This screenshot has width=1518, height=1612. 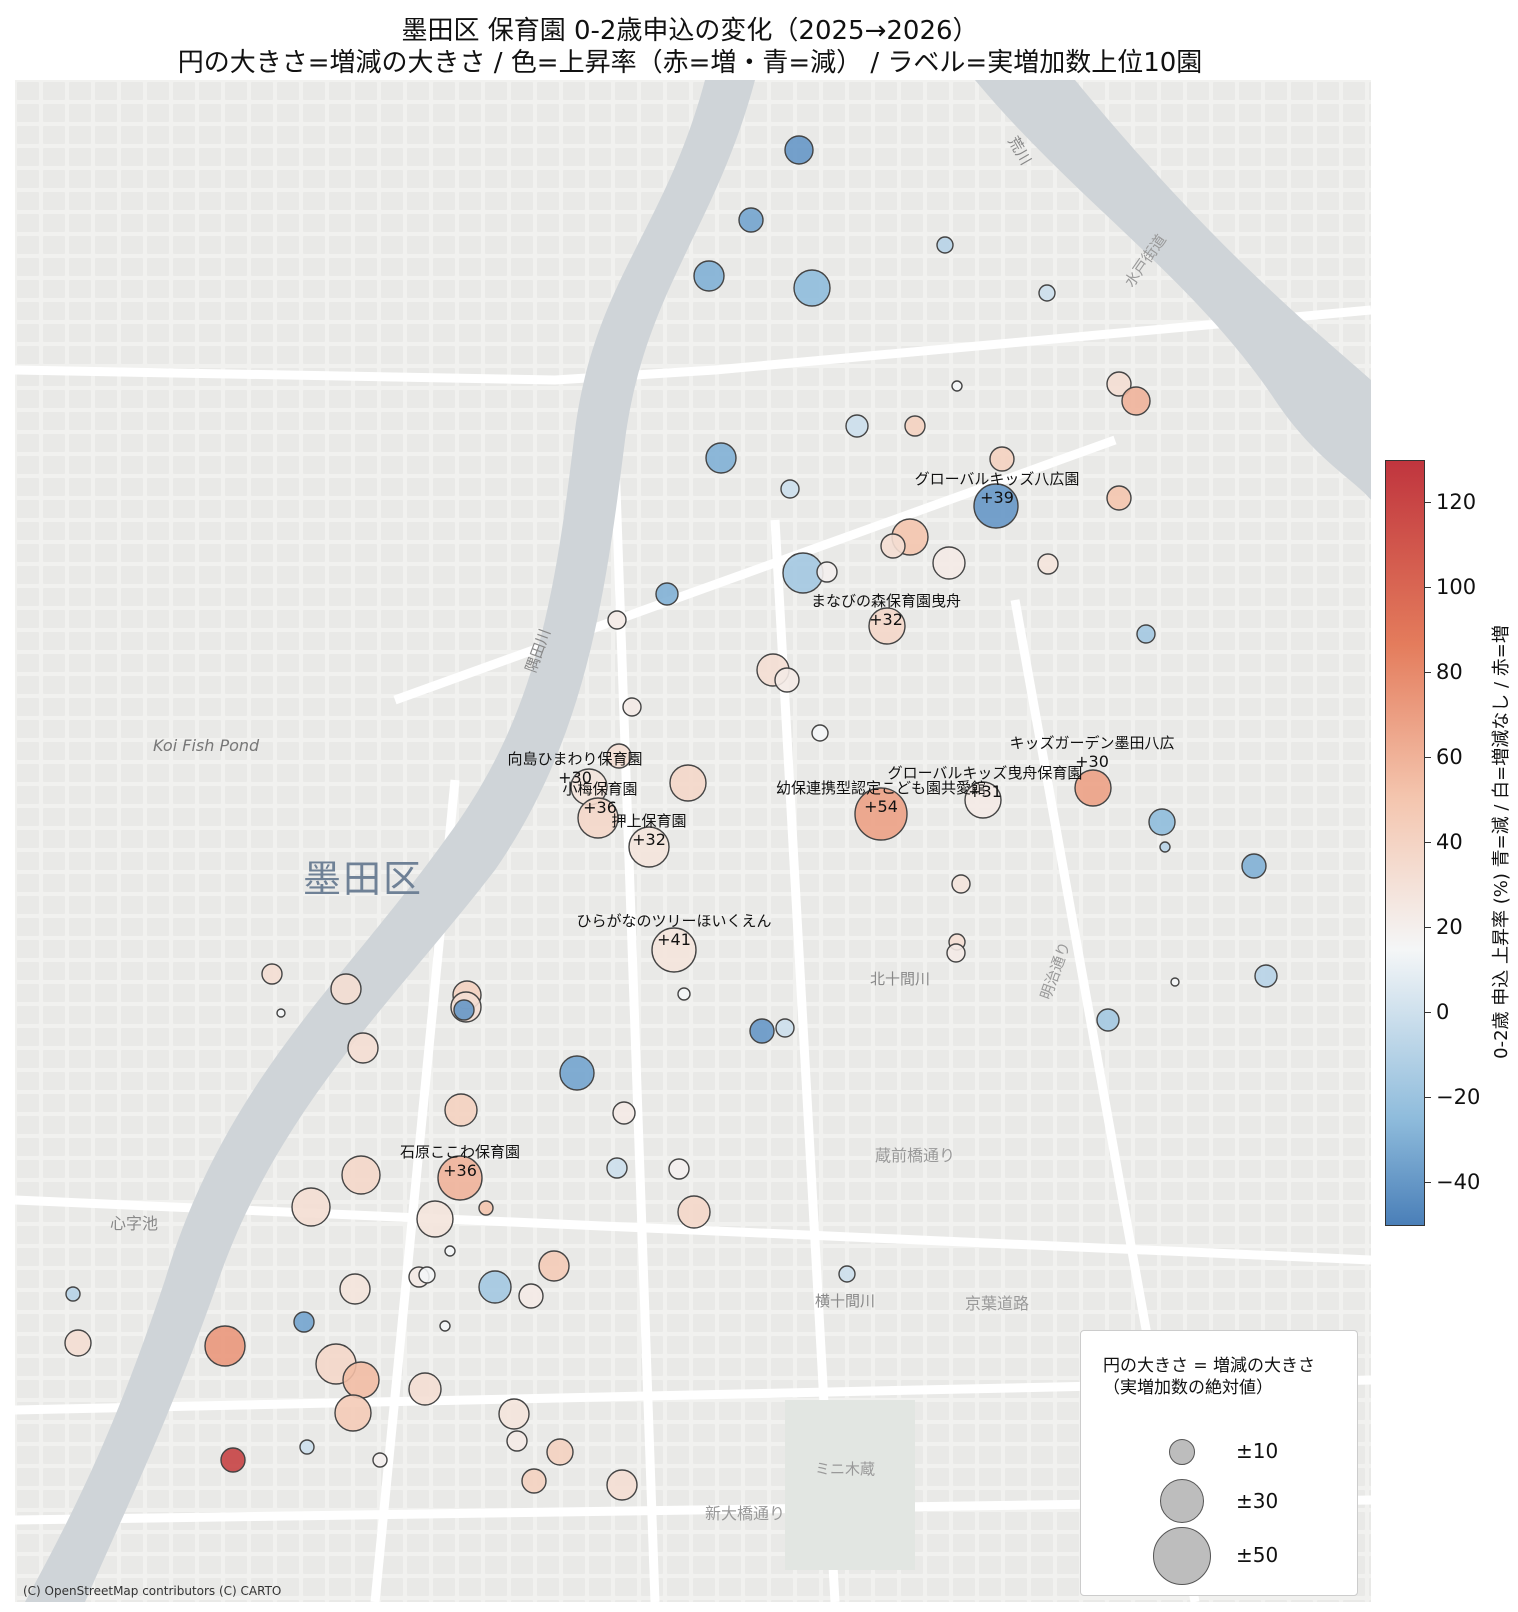 What do you see at coordinates (1449, 672) in the screenshot?
I see `colorbar-tick-label: 80` at bounding box center [1449, 672].